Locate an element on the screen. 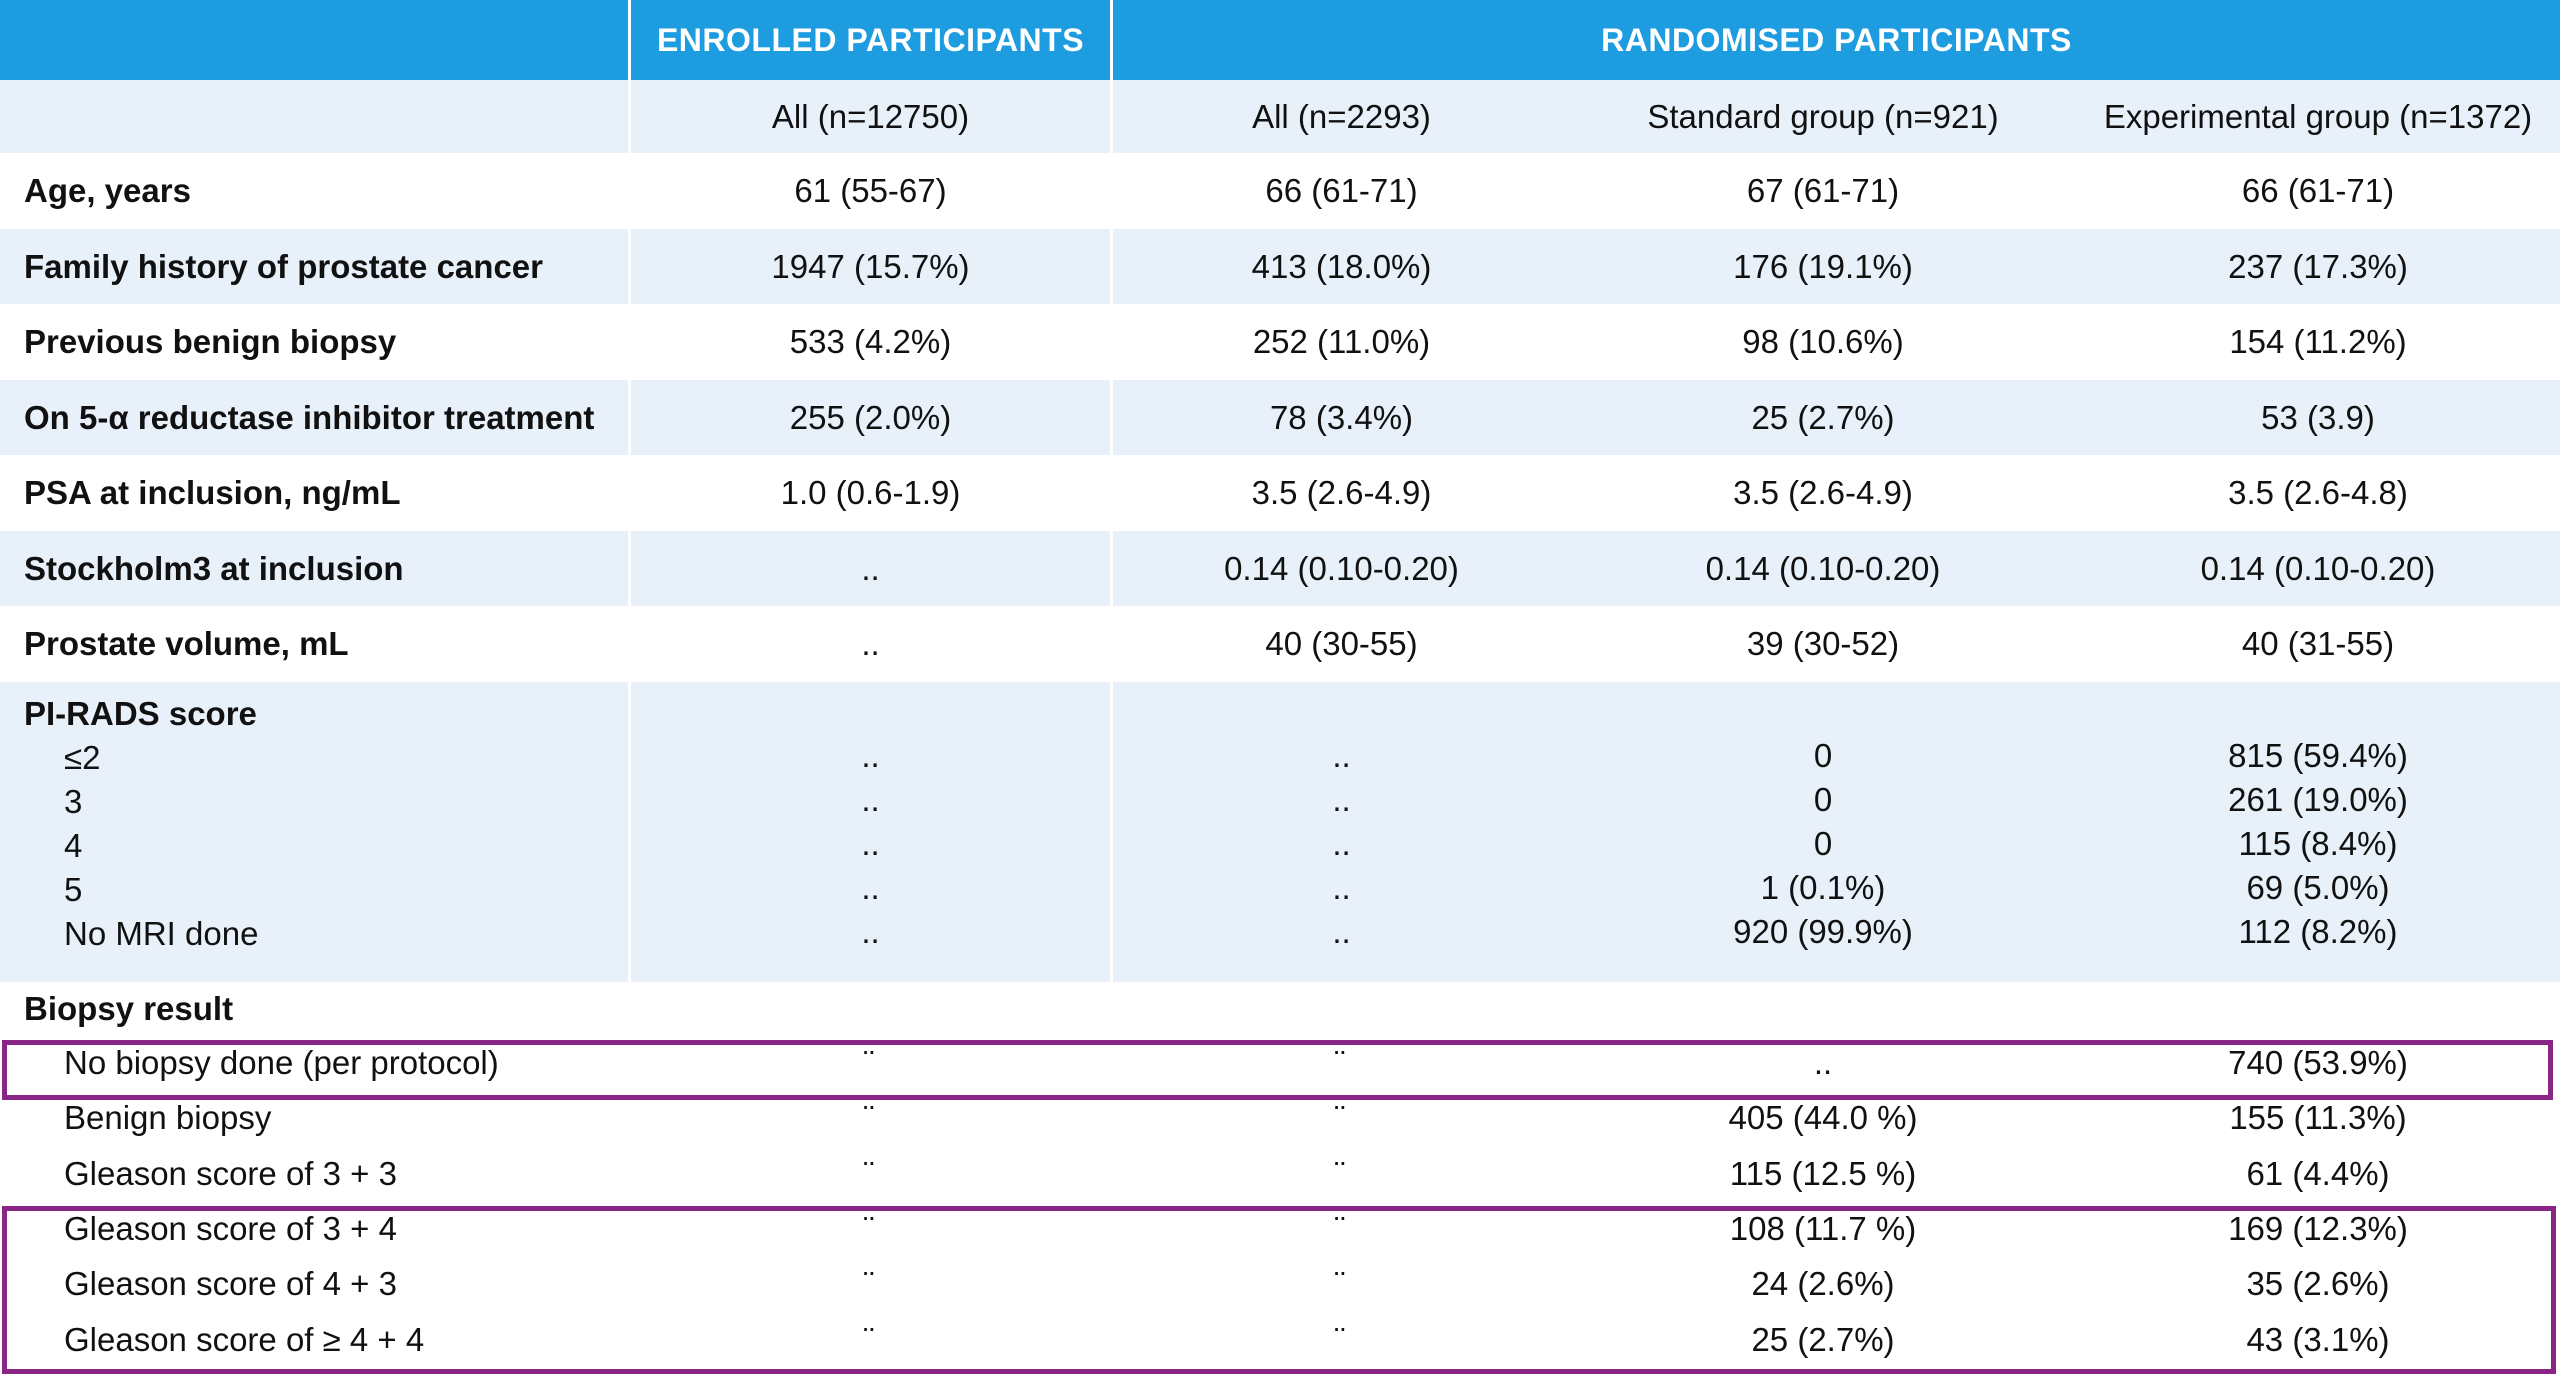 The width and height of the screenshot is (2560, 1392). table-cell: 815 (59.4%) is located at coordinates (2318, 755).